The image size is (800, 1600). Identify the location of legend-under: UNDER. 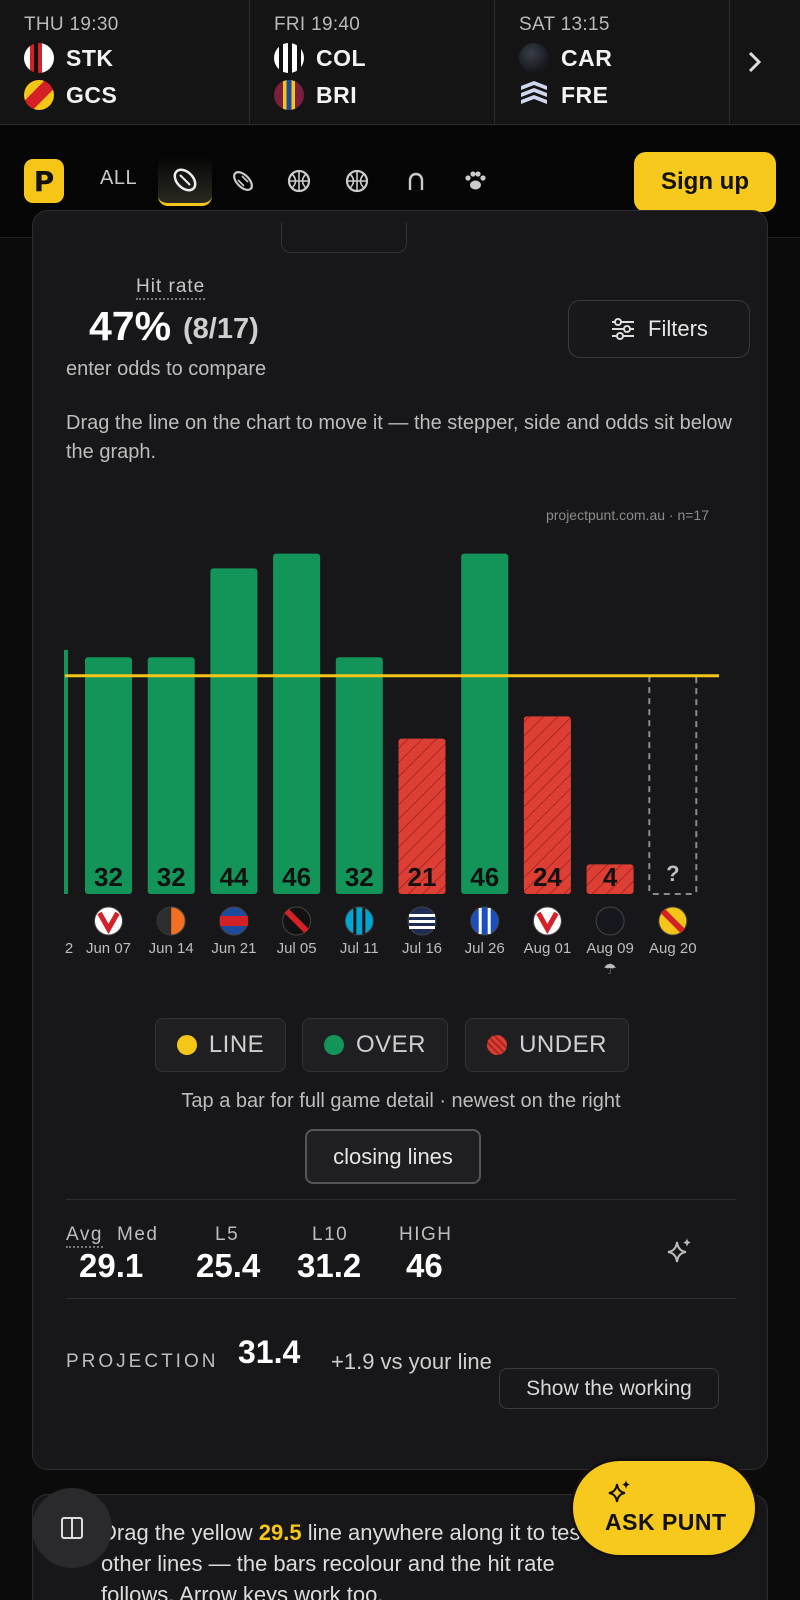
(547, 1045).